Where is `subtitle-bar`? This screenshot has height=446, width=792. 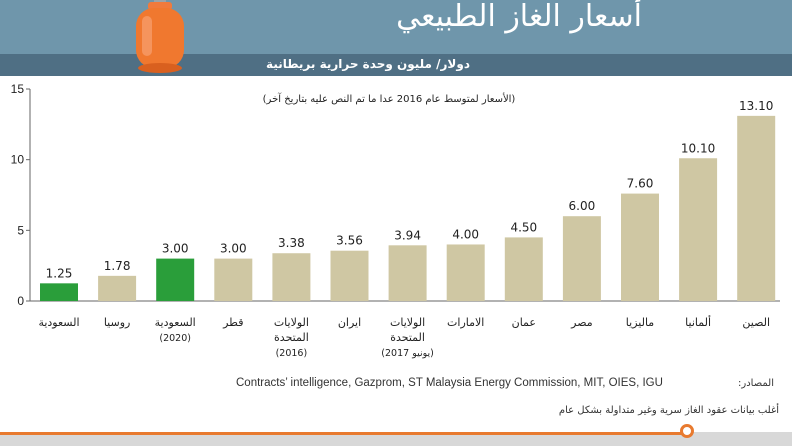
subtitle-bar is located at coordinates (396, 65).